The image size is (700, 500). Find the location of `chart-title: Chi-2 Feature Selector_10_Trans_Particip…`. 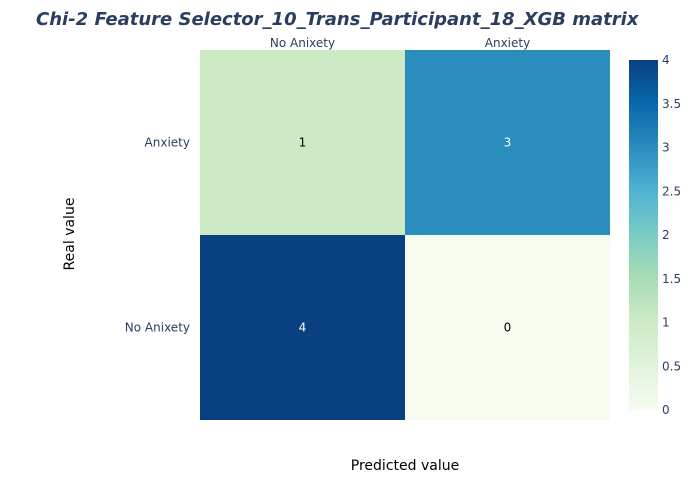

chart-title: Chi-2 Feature Selector_10_Trans_Particip… is located at coordinates (338, 19).